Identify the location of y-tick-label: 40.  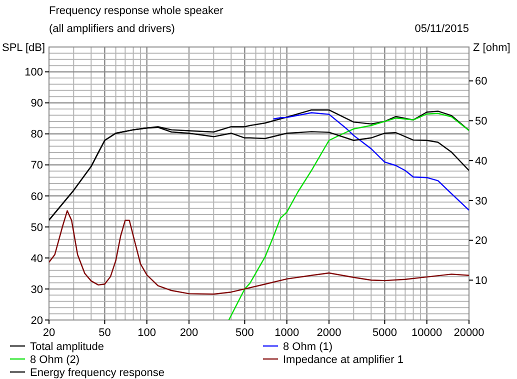
(36, 258).